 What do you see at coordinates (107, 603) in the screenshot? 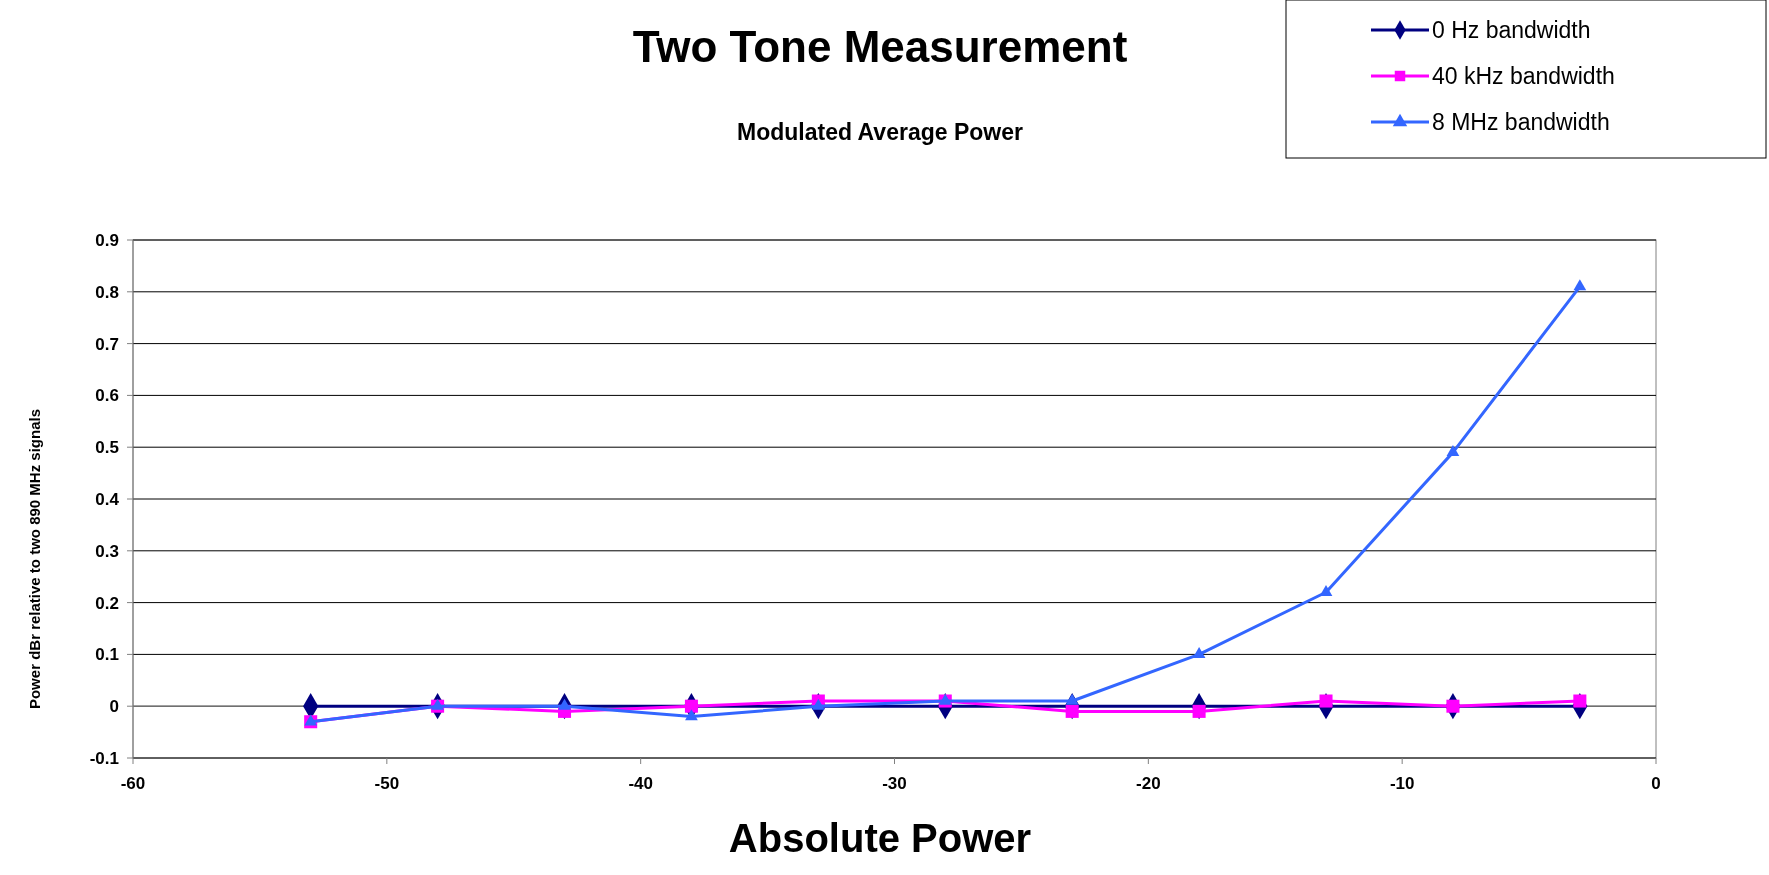
I see `y-tick-label: 0.2` at bounding box center [107, 603].